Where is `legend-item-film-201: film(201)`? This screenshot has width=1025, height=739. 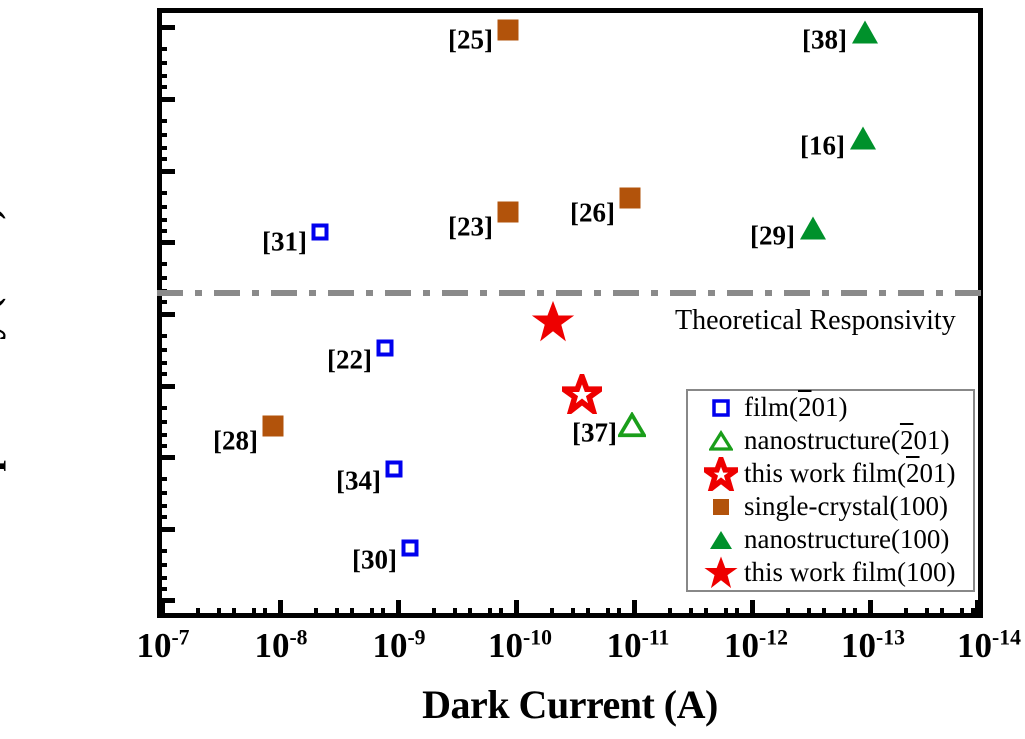
legend-item-film-201: film(201) is located at coordinates (830, 407).